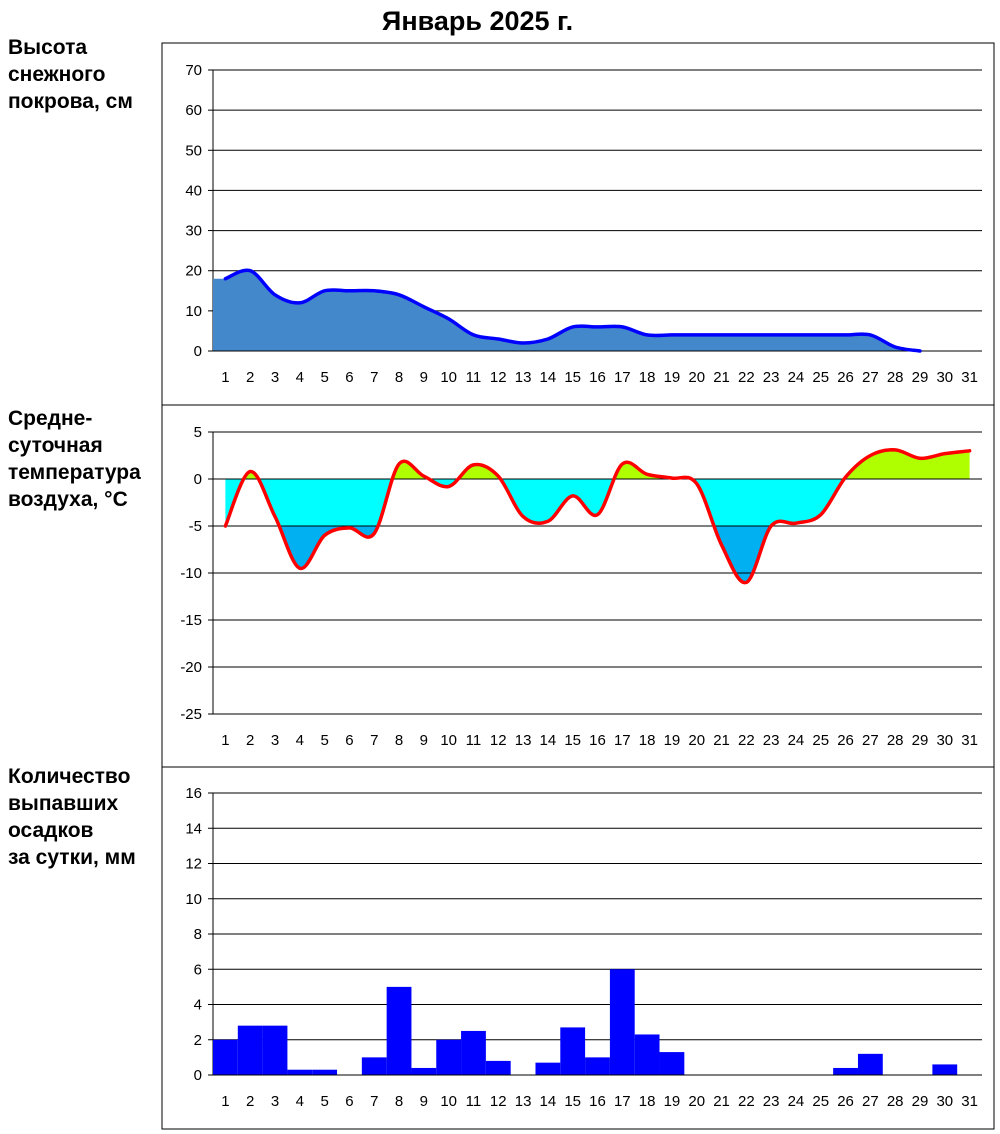  Describe the element at coordinates (72, 857) in the screenshot. I see `precipitation-label-line: за сутки, мм` at that location.